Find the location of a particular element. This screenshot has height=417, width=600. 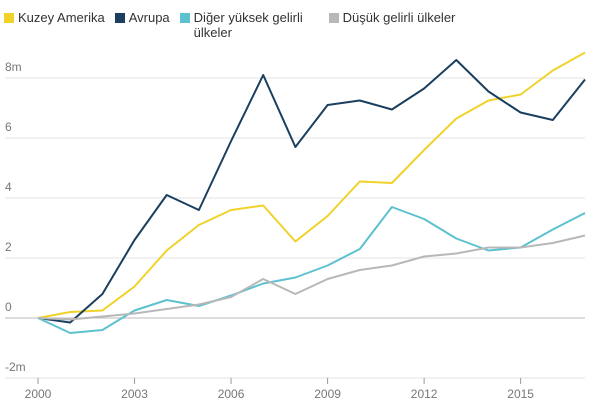

legend-item: Diğer yüksek gelirli ülkeler is located at coordinates (249, 25).